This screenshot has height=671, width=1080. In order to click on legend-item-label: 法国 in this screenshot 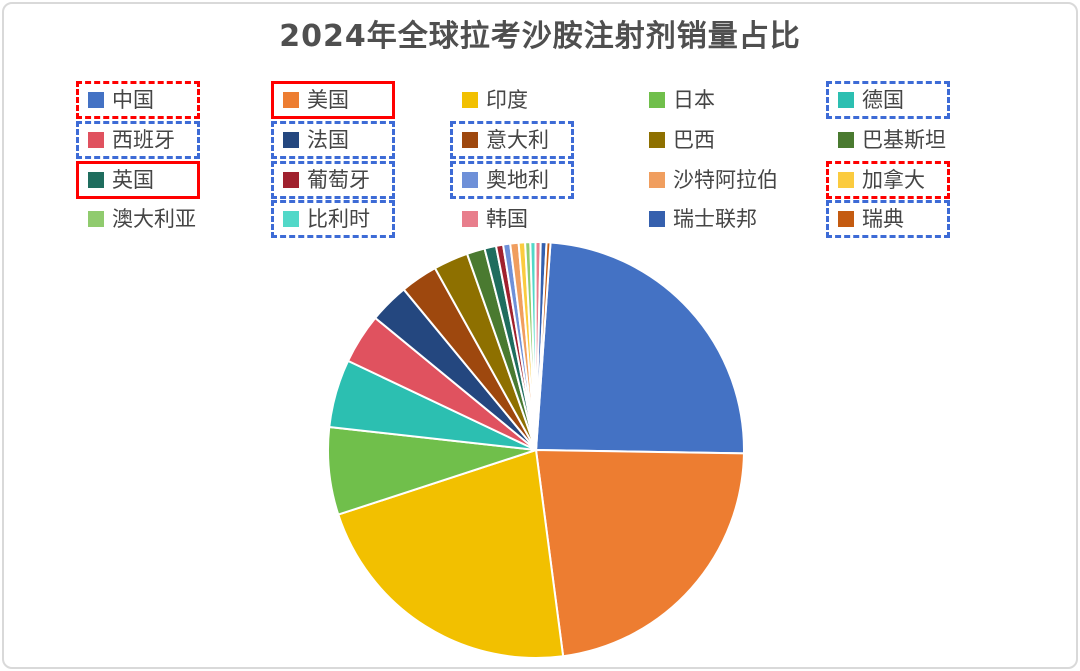, I will do `click(328, 139)`.